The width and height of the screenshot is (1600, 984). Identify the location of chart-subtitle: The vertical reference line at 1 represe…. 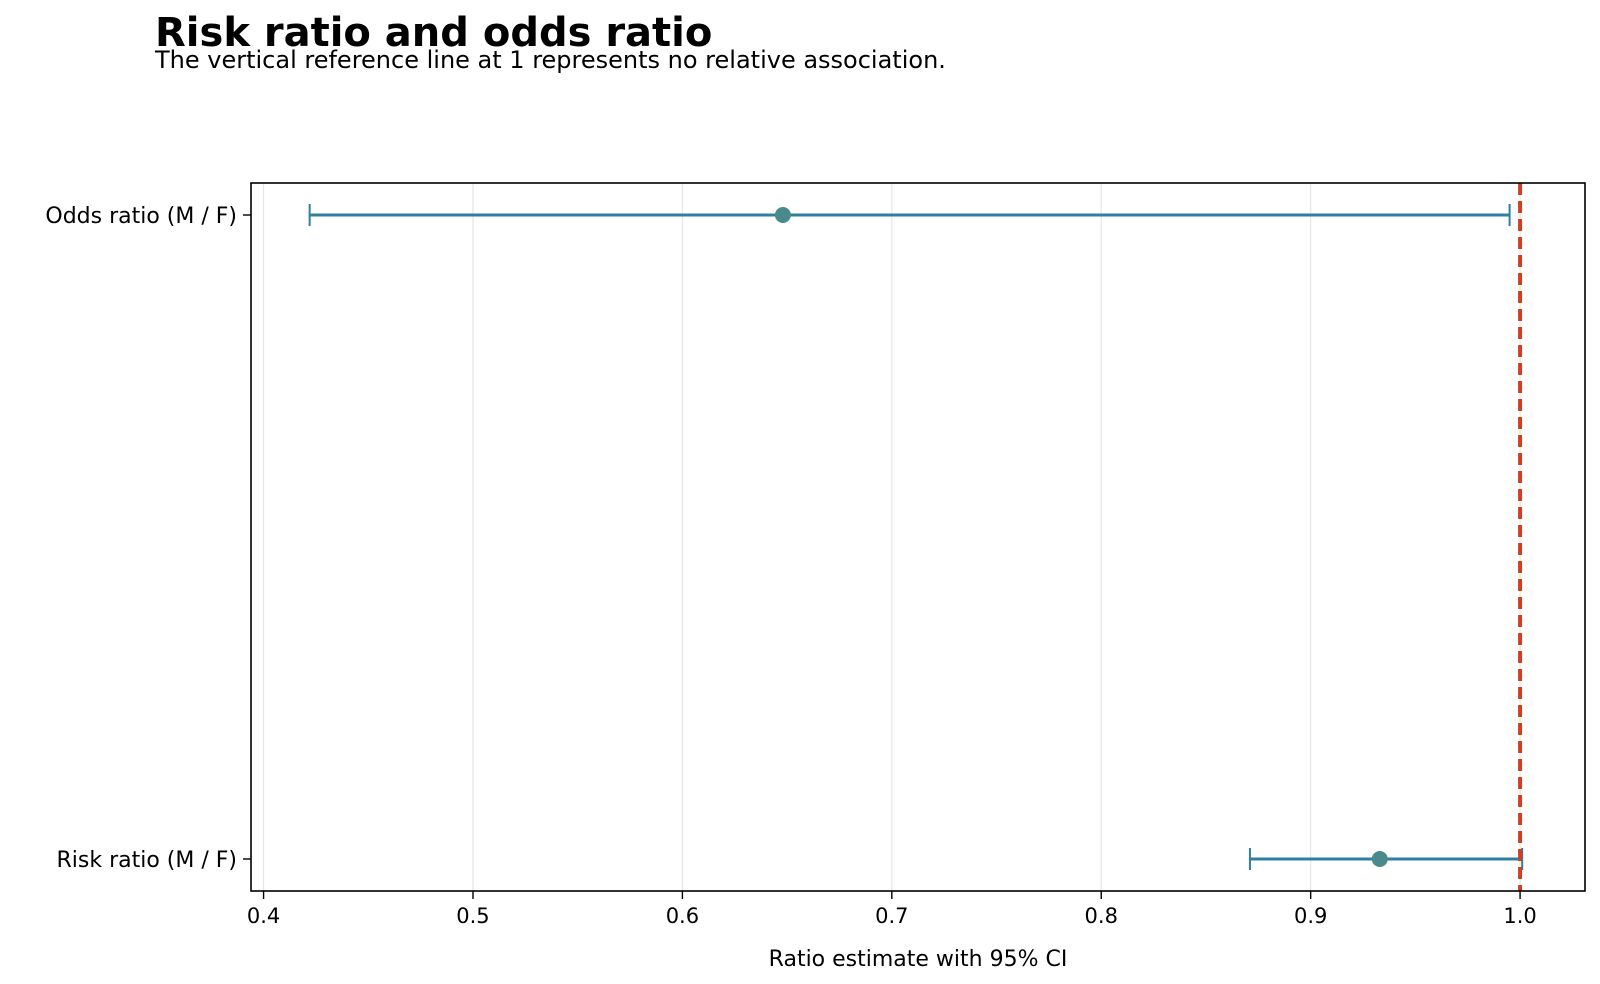
(550, 60).